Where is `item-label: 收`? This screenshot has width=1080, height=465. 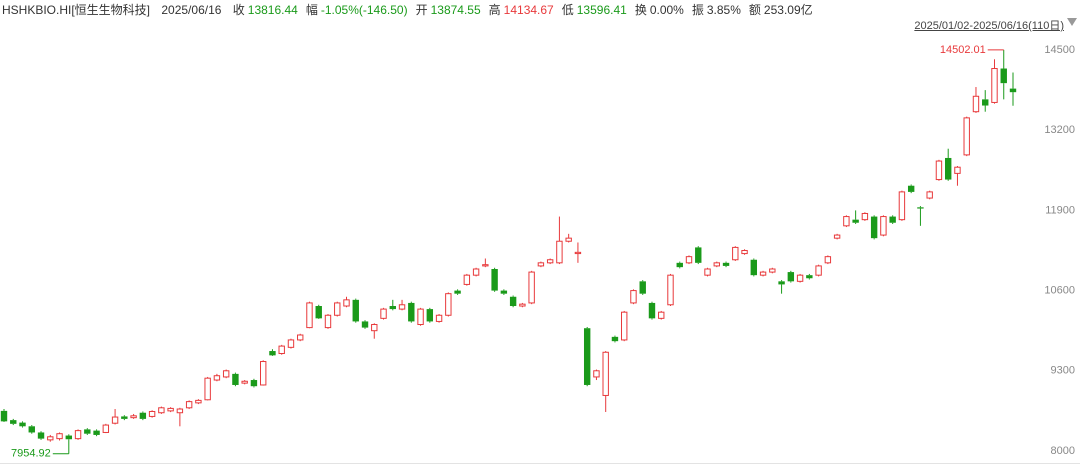 item-label: 收 is located at coordinates (238, 10).